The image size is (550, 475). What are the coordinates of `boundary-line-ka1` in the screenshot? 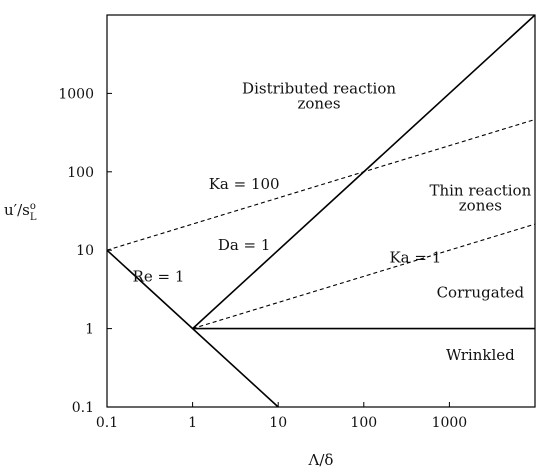 It's located at (364, 276).